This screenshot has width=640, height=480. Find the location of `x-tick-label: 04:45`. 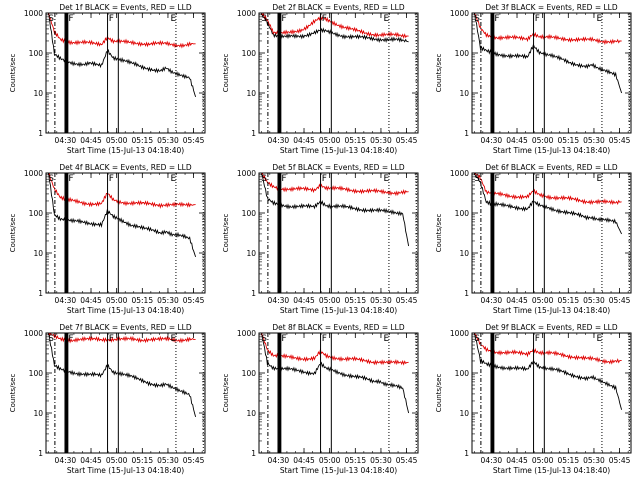

x-tick-label: 04:45 is located at coordinates (91, 140).